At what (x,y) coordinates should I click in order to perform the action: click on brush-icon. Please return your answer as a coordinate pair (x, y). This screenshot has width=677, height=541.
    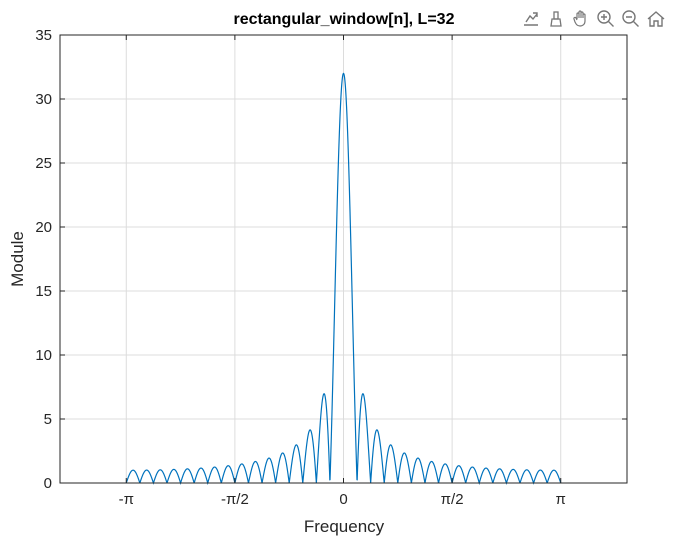
    Looking at the image, I should click on (556, 19).